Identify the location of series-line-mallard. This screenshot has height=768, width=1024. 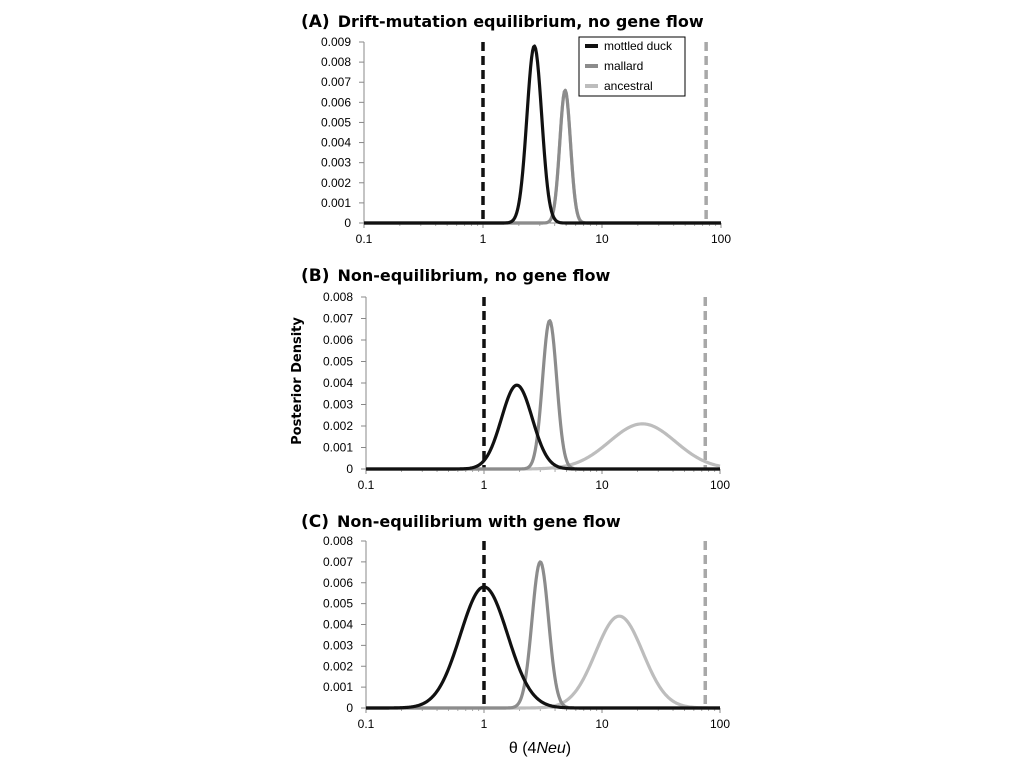
(543, 635).